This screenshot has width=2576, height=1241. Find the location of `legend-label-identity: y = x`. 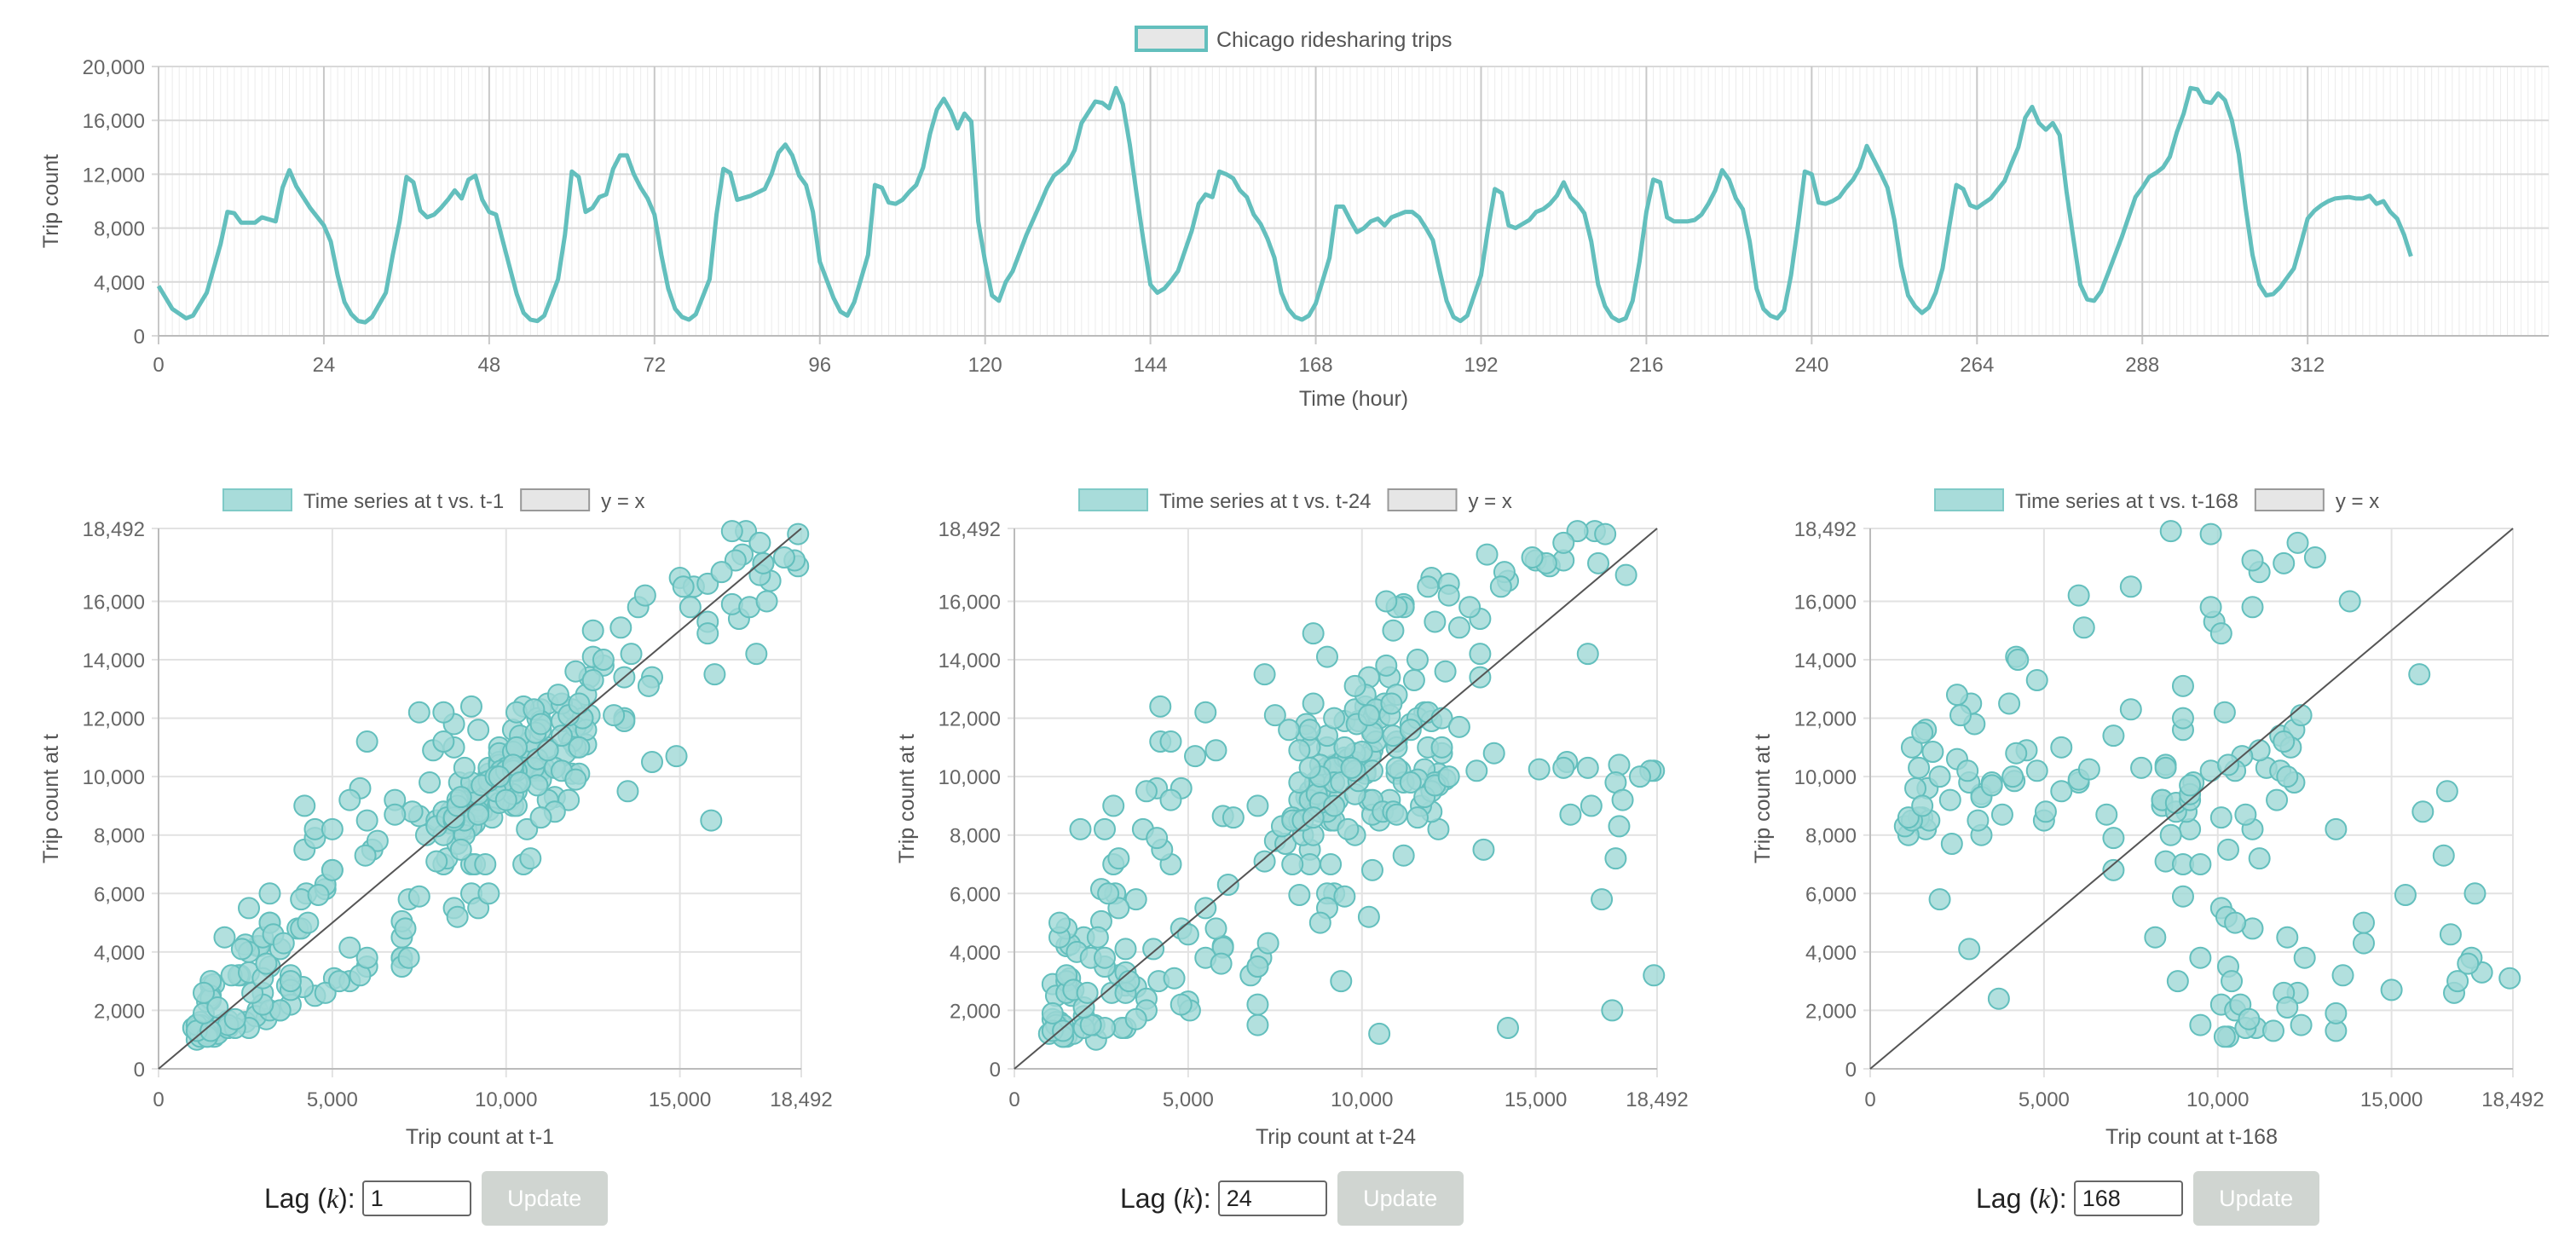

legend-label-identity: y = x is located at coordinates (2357, 501).